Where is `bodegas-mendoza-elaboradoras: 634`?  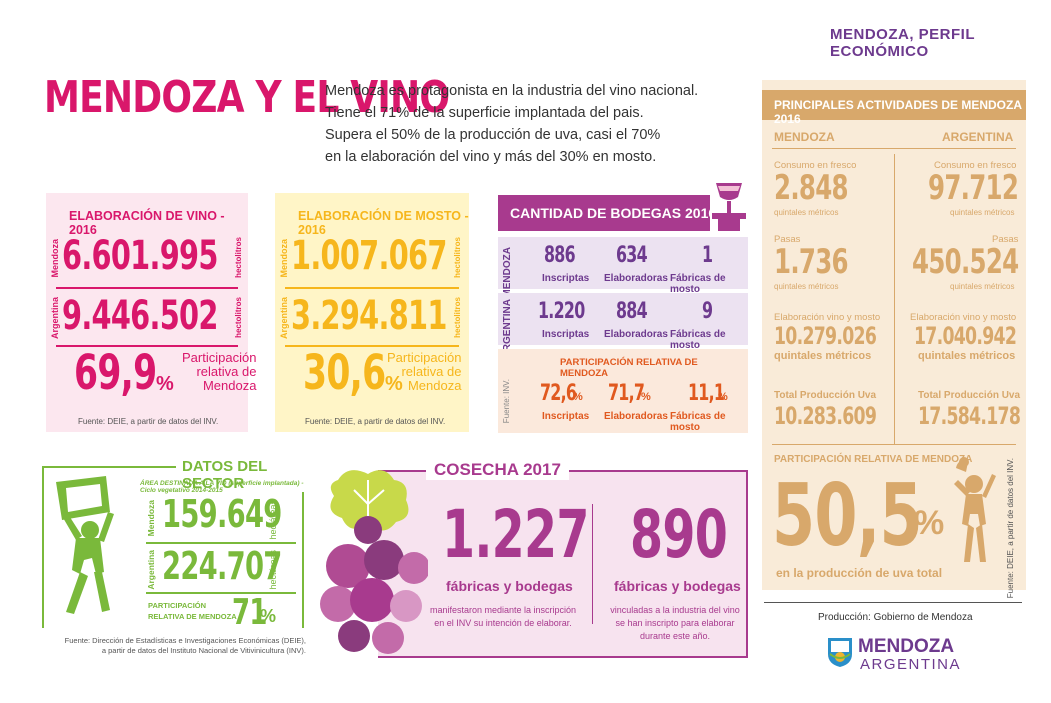 bodegas-mendoza-elaboradoras: 634 is located at coordinates (632, 255).